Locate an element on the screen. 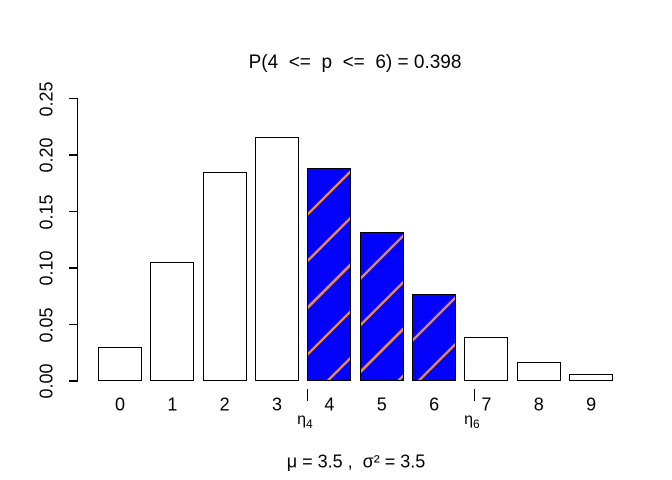  eta-subscript: 6 is located at coordinates (476, 424).